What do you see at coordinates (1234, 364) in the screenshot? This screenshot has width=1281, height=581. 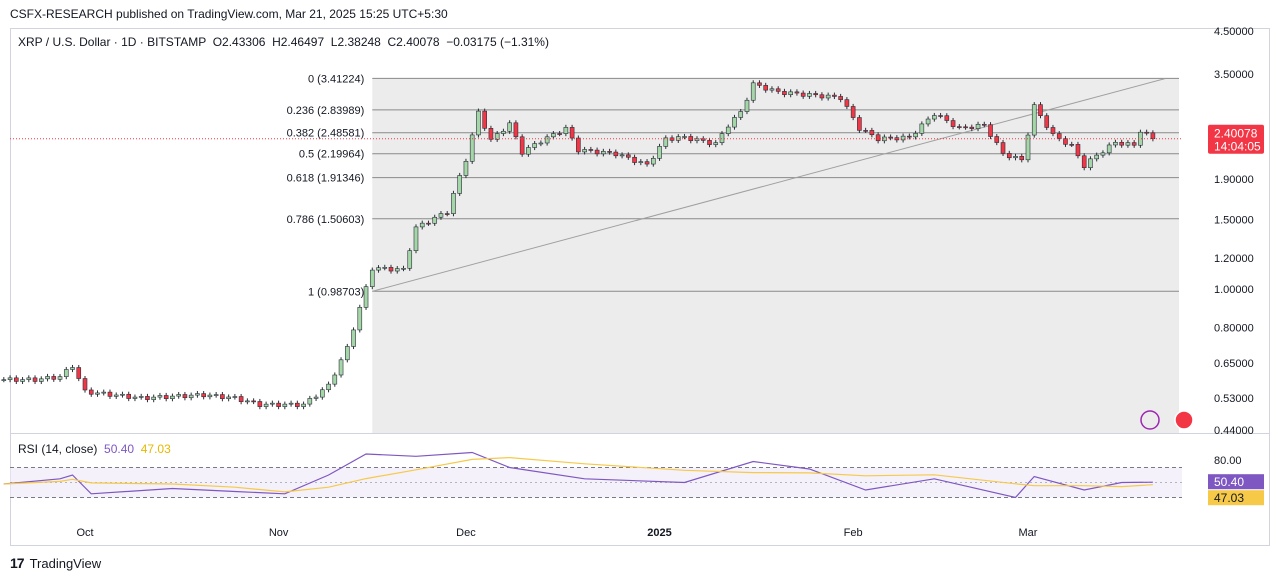 I see `price-axis-tick: 0.65000` at bounding box center [1234, 364].